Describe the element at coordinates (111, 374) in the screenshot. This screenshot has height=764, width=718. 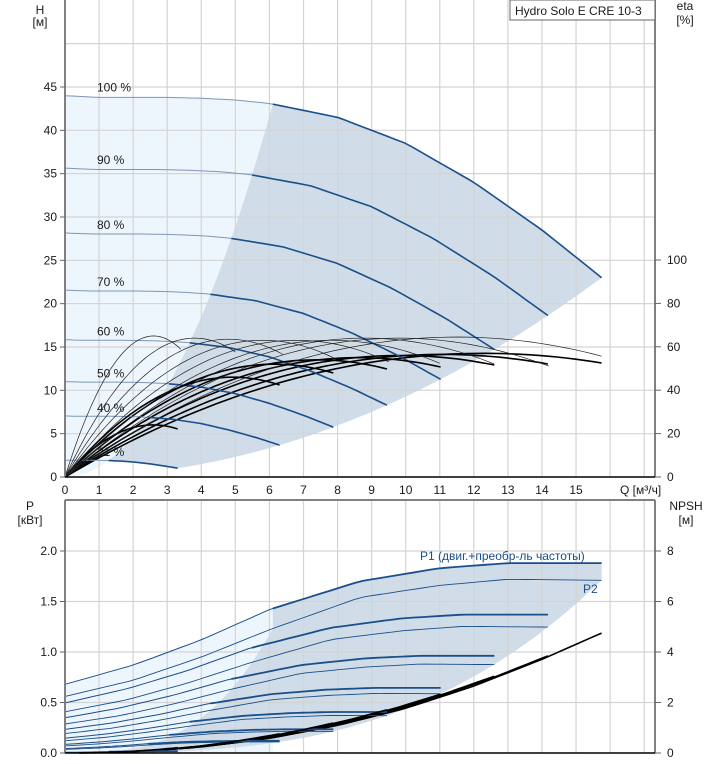
I see `speed-label: 50 %` at that location.